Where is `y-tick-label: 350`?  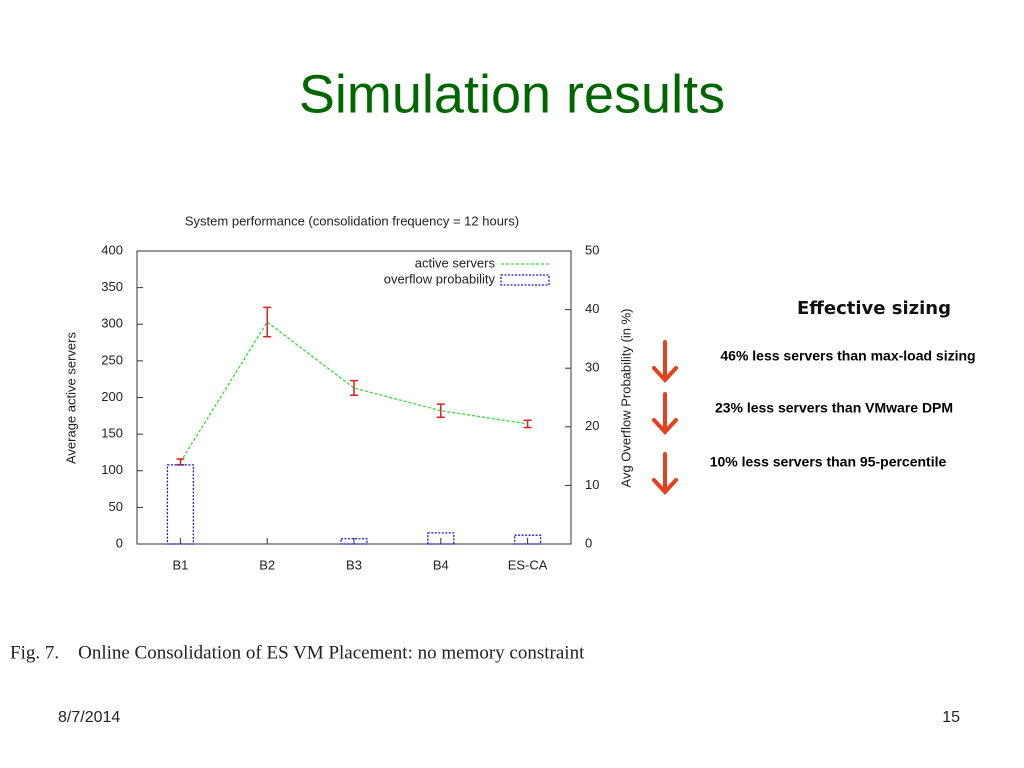 y-tick-label: 350 is located at coordinates (112, 286).